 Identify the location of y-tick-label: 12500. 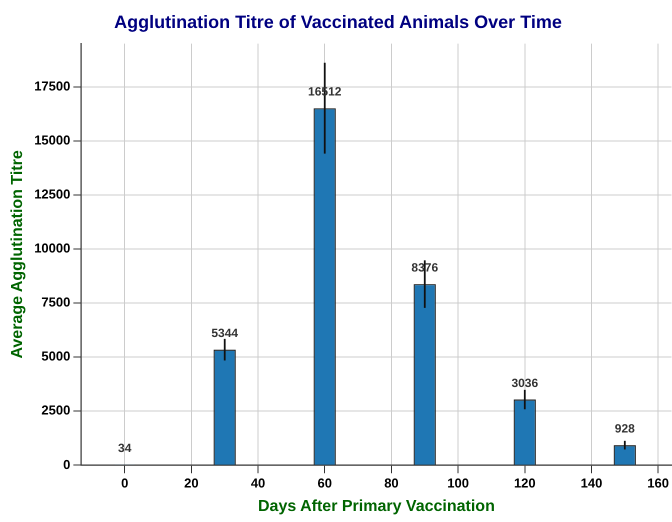
(52, 194).